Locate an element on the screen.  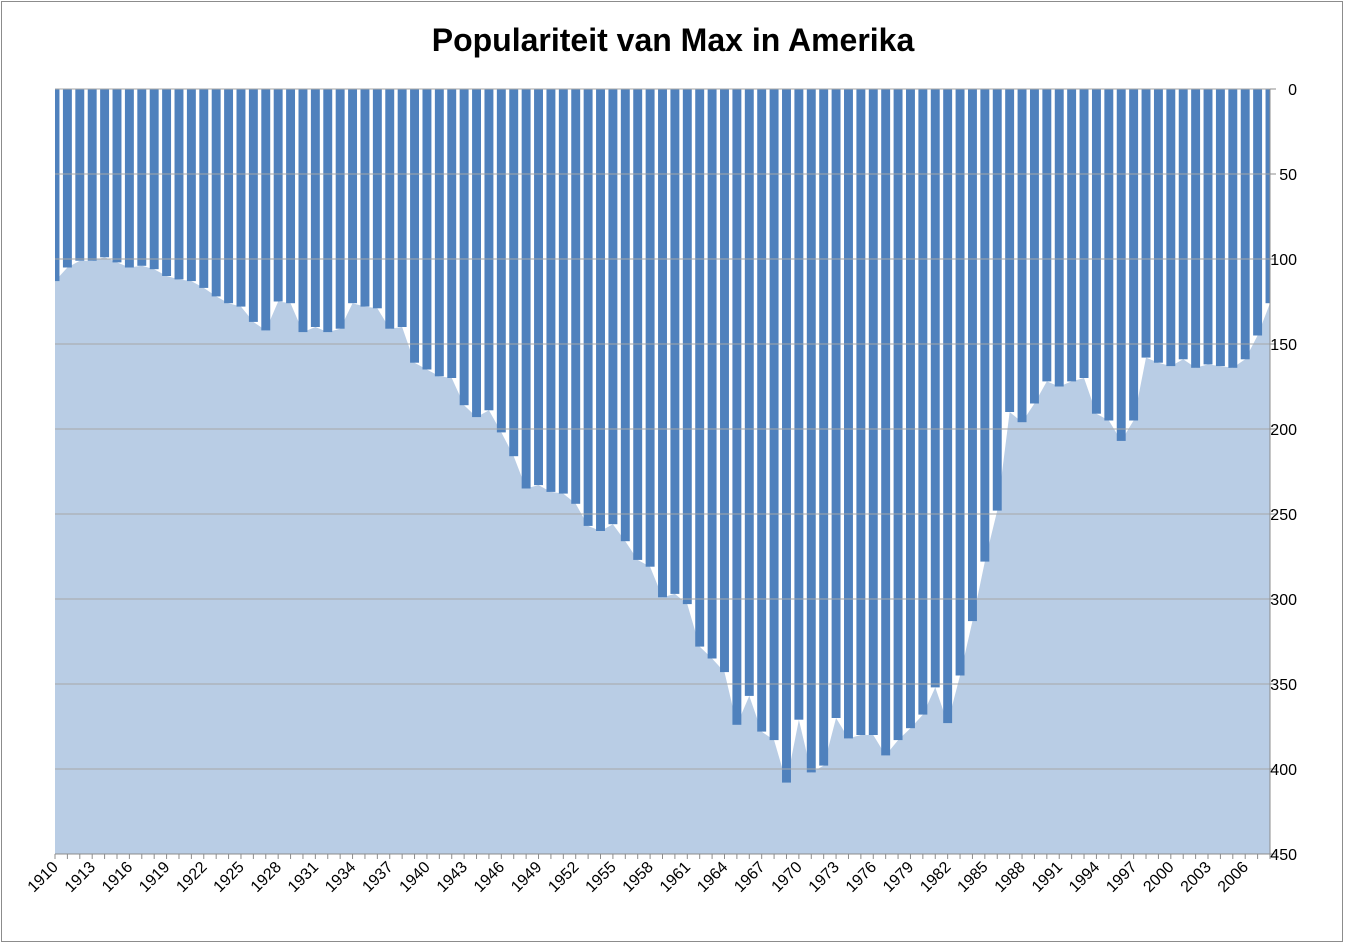
y-axis-ticks: 0 50 100 150 200 250 300 350 400 450 is located at coordinates (1283, 473).